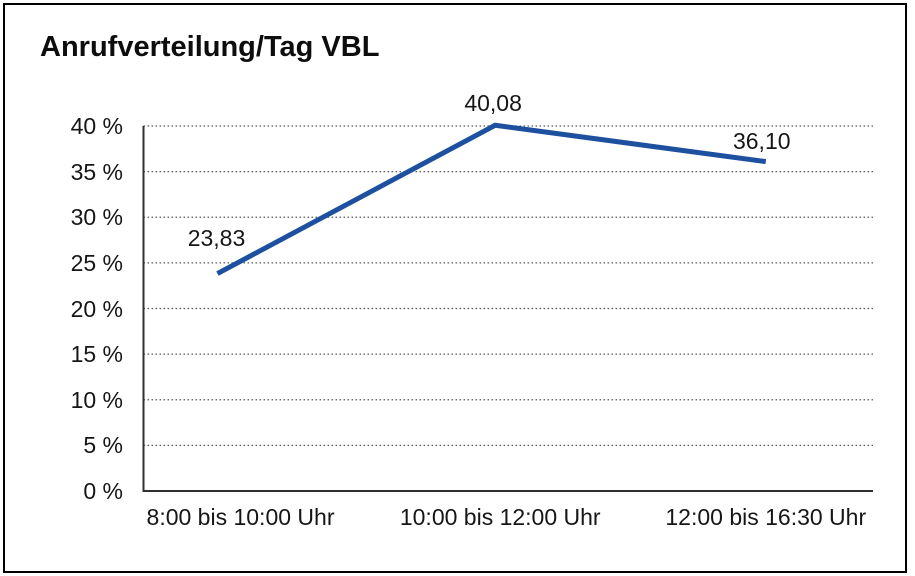 The image size is (915, 576). What do you see at coordinates (216, 237) in the screenshot?
I see `data-value-label: 23,83` at bounding box center [216, 237].